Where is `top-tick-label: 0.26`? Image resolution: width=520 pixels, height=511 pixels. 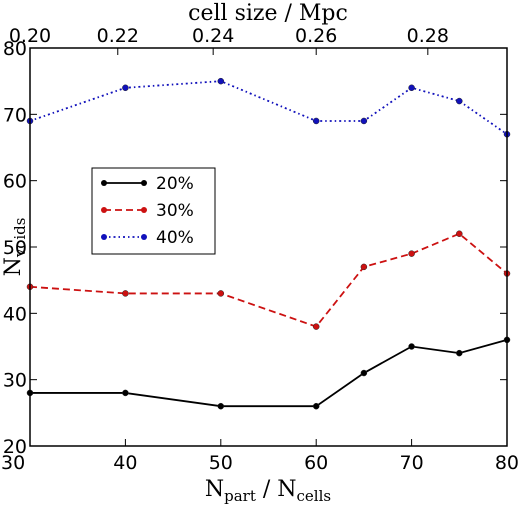
top-tick-label: 0.26 is located at coordinates (316, 36).